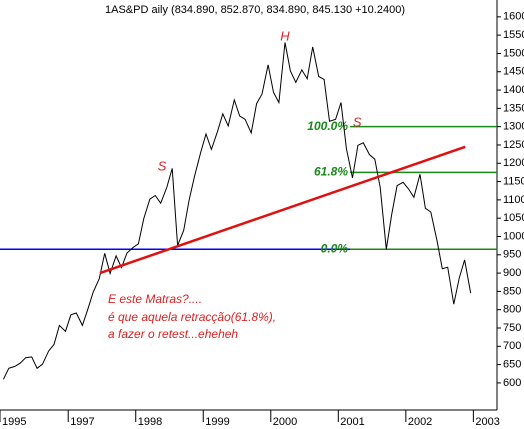  Describe the element at coordinates (420, 422) in the screenshot. I see `x-tick-label: 2002` at that location.